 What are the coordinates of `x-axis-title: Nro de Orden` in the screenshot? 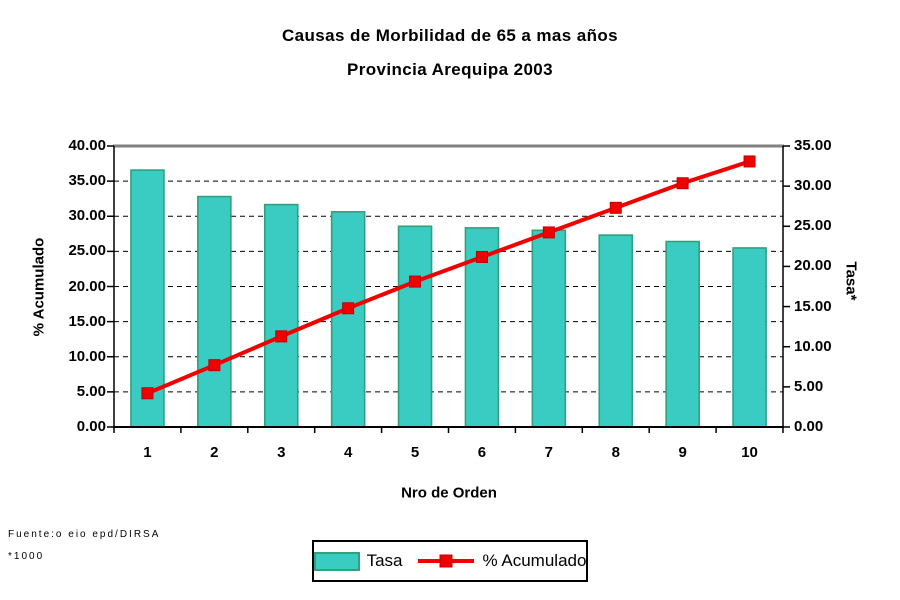 It's located at (449, 493).